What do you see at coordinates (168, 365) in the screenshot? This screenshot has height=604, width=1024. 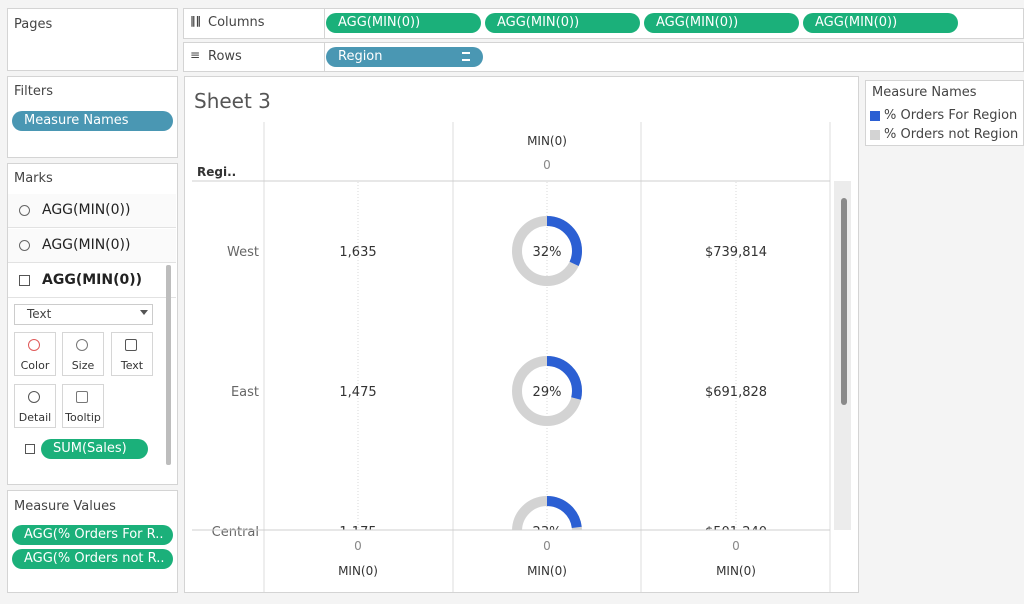 I see `scrollbar` at bounding box center [168, 365].